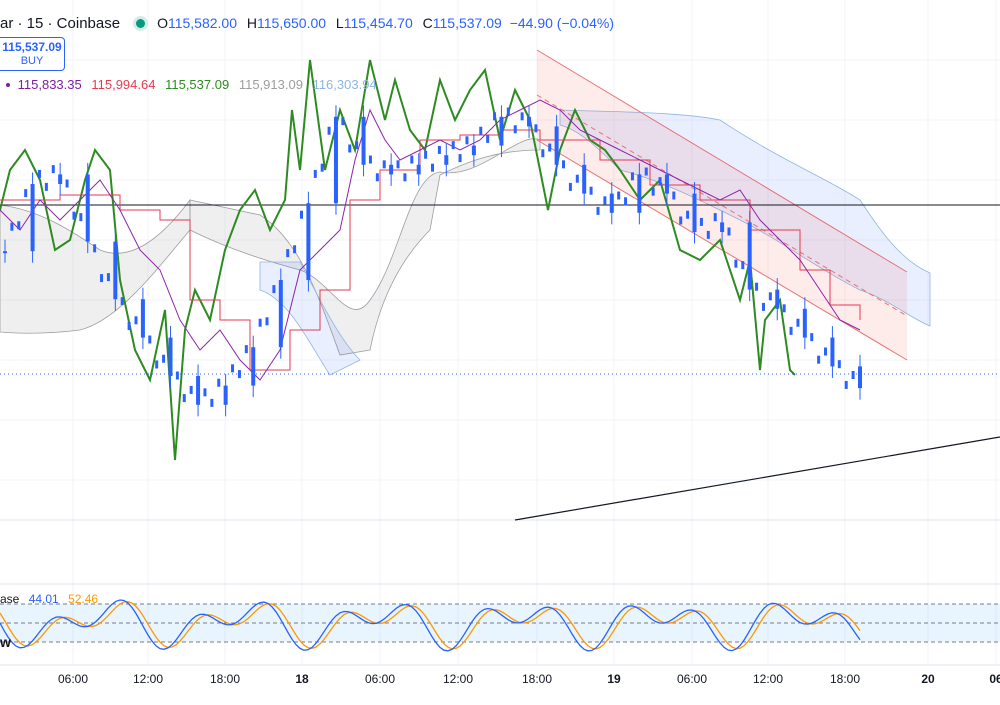  What do you see at coordinates (32, 47) in the screenshot?
I see `buy-price: 115,537.09` at bounding box center [32, 47].